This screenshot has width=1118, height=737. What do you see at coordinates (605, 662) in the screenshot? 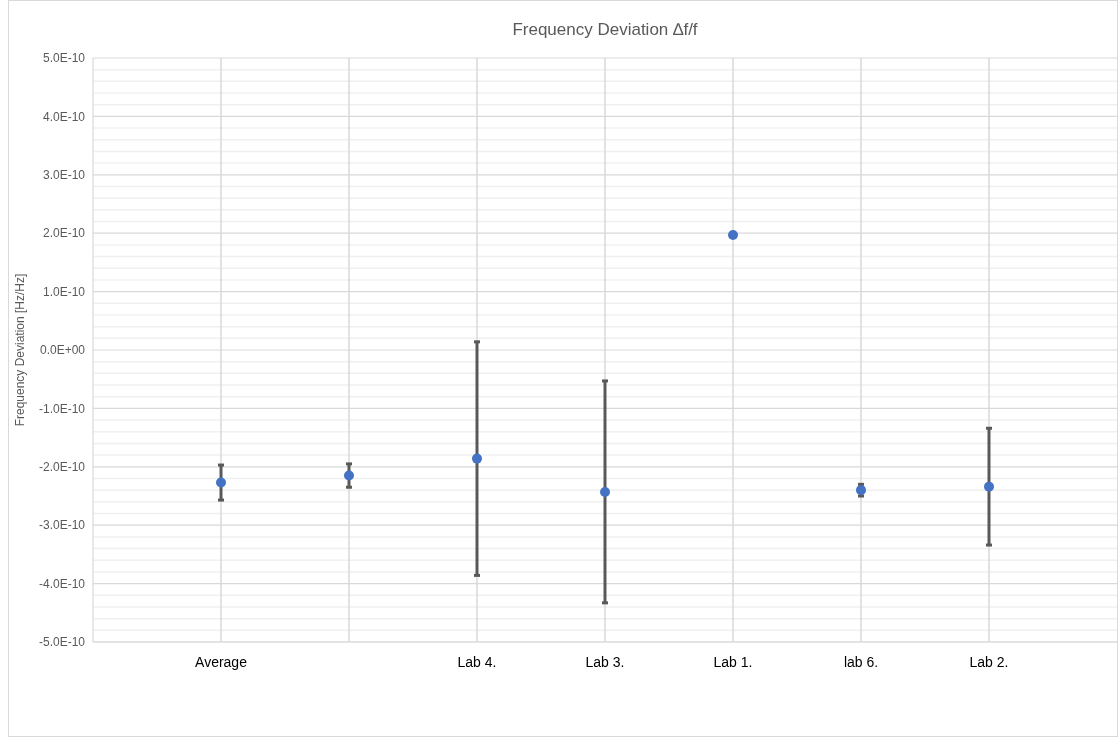
I see `x-tick-label: Lab 3.` at bounding box center [605, 662].